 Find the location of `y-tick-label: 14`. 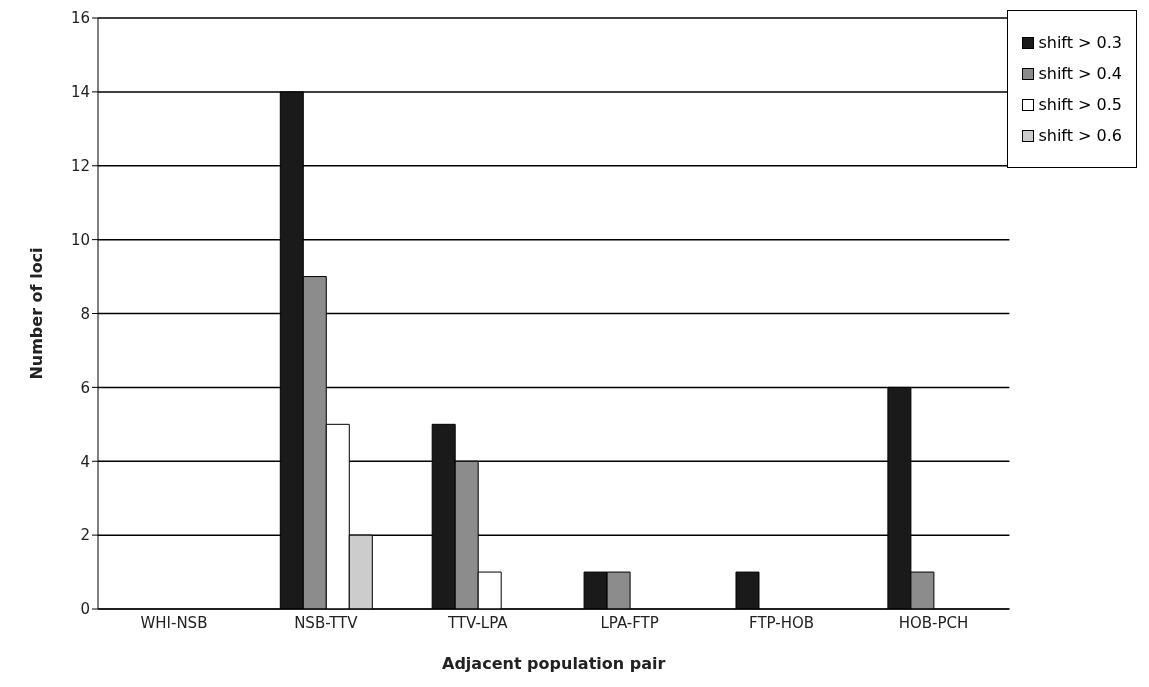

y-tick-label: 14 is located at coordinates (80, 92).